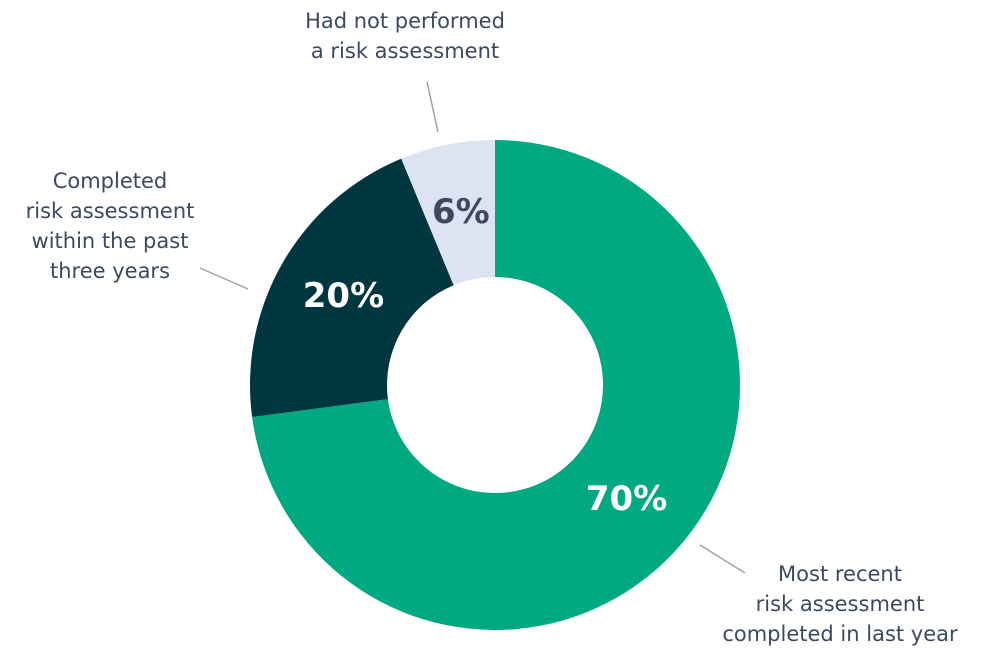 This screenshot has width=985, height=648. I want to click on category-label: Had not performed a risk assessment, so click(405, 36).